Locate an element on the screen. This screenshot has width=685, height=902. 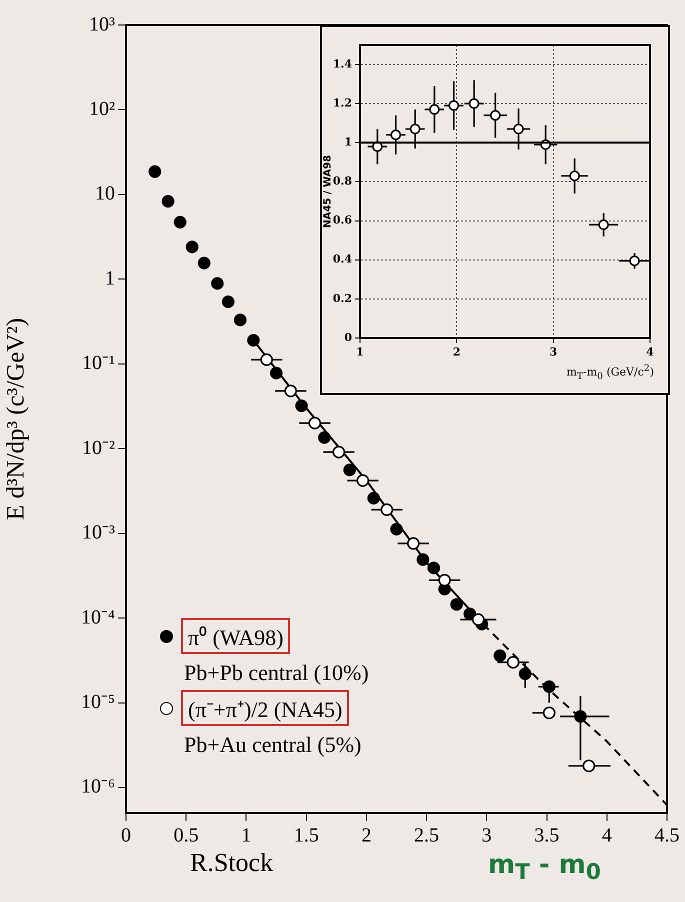
y-tick-label: 1.2 is located at coordinates (342, 103).